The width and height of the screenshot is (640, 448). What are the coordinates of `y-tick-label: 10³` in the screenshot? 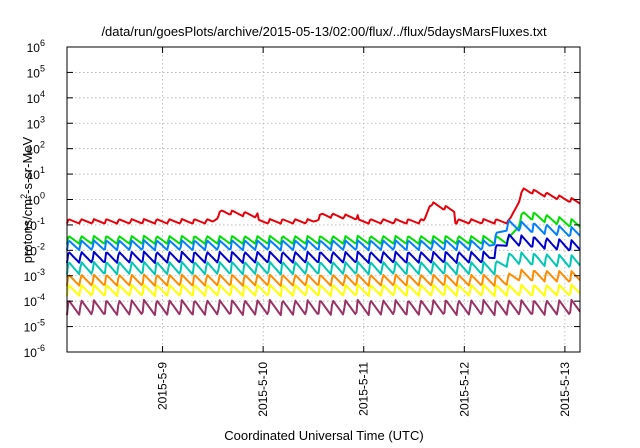 It's located at (36, 122).